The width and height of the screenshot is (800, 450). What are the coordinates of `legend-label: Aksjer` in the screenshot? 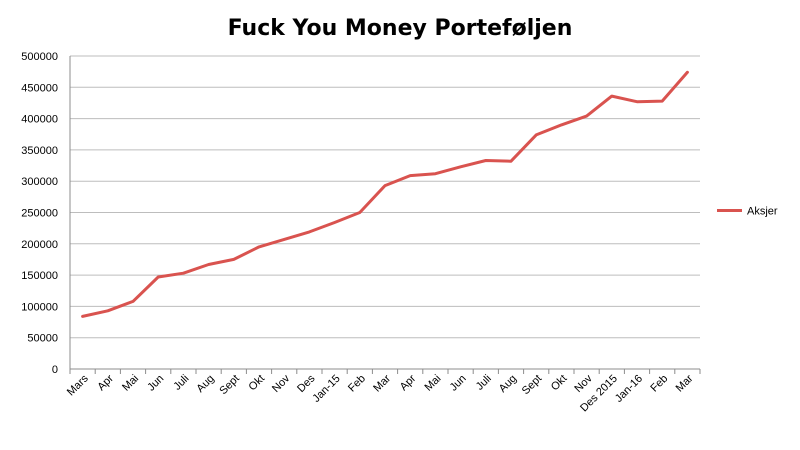 It's located at (762, 212).